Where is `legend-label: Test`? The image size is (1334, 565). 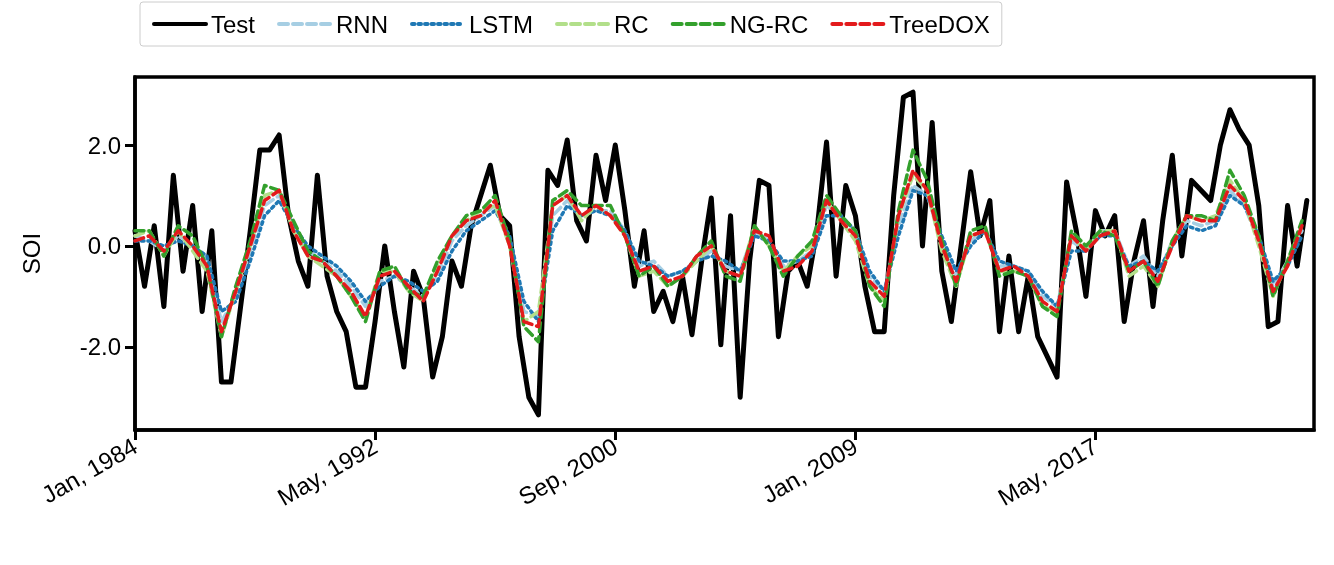 legend-label: Test is located at coordinates (233, 24).